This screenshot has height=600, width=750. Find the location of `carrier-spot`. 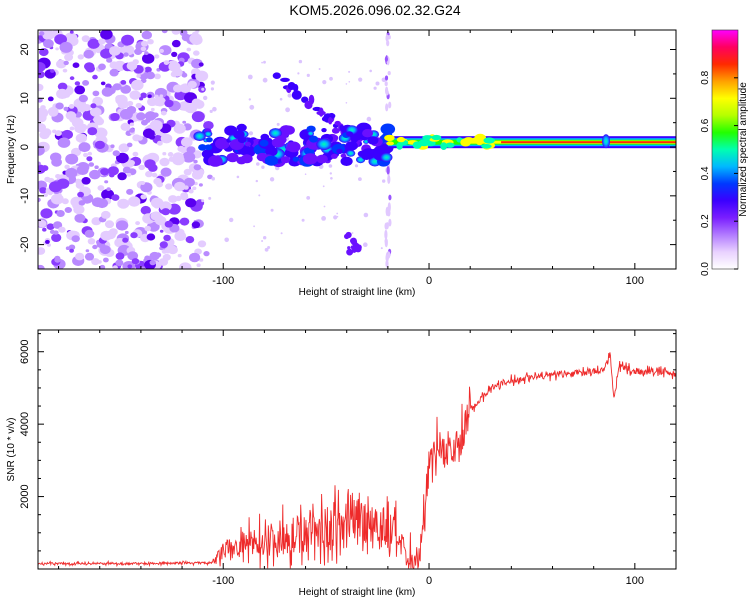

carrier-spot is located at coordinates (606, 141).